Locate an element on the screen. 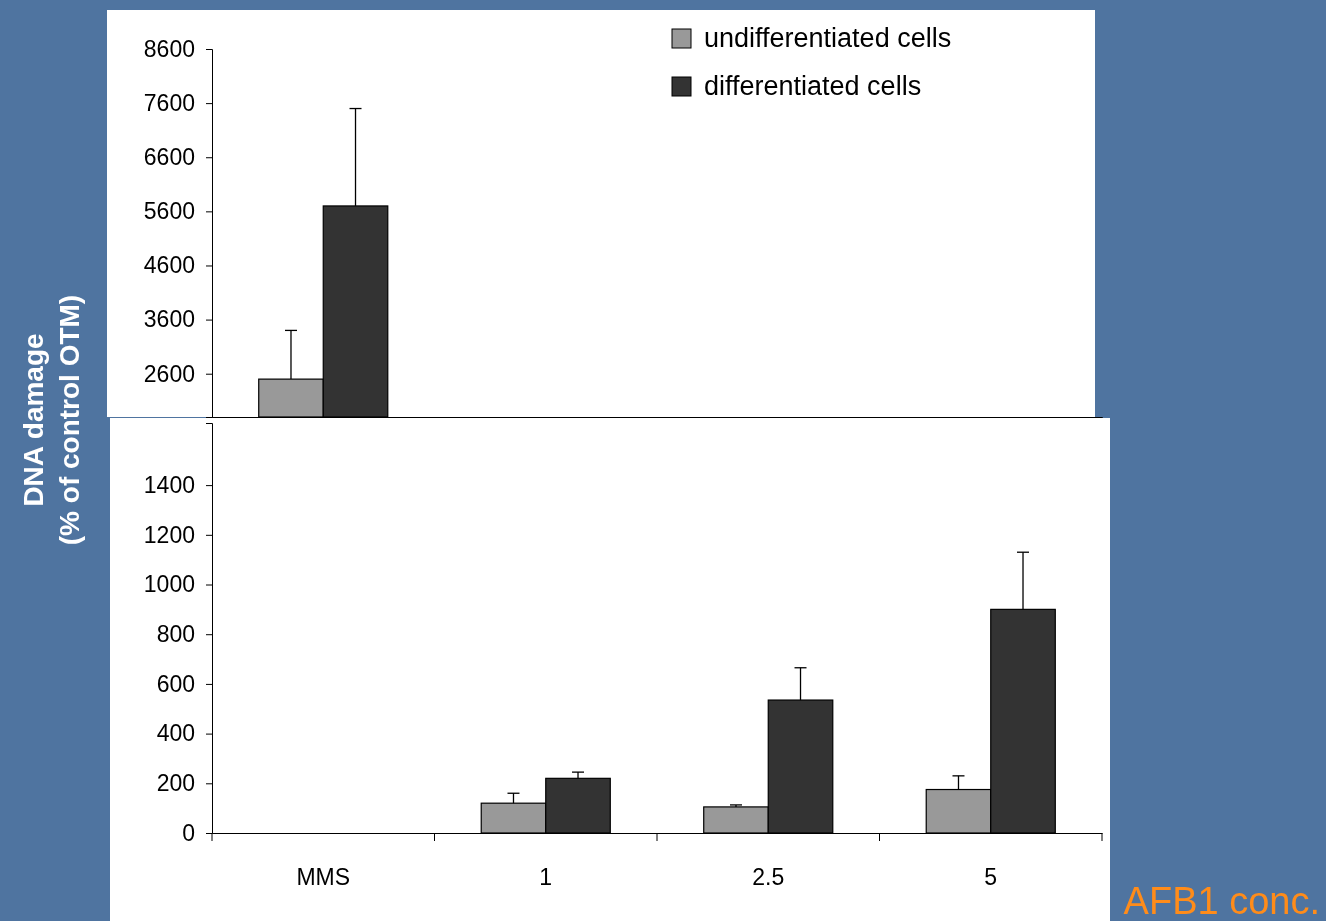  x-tick-label: 5 is located at coordinates (991, 877).